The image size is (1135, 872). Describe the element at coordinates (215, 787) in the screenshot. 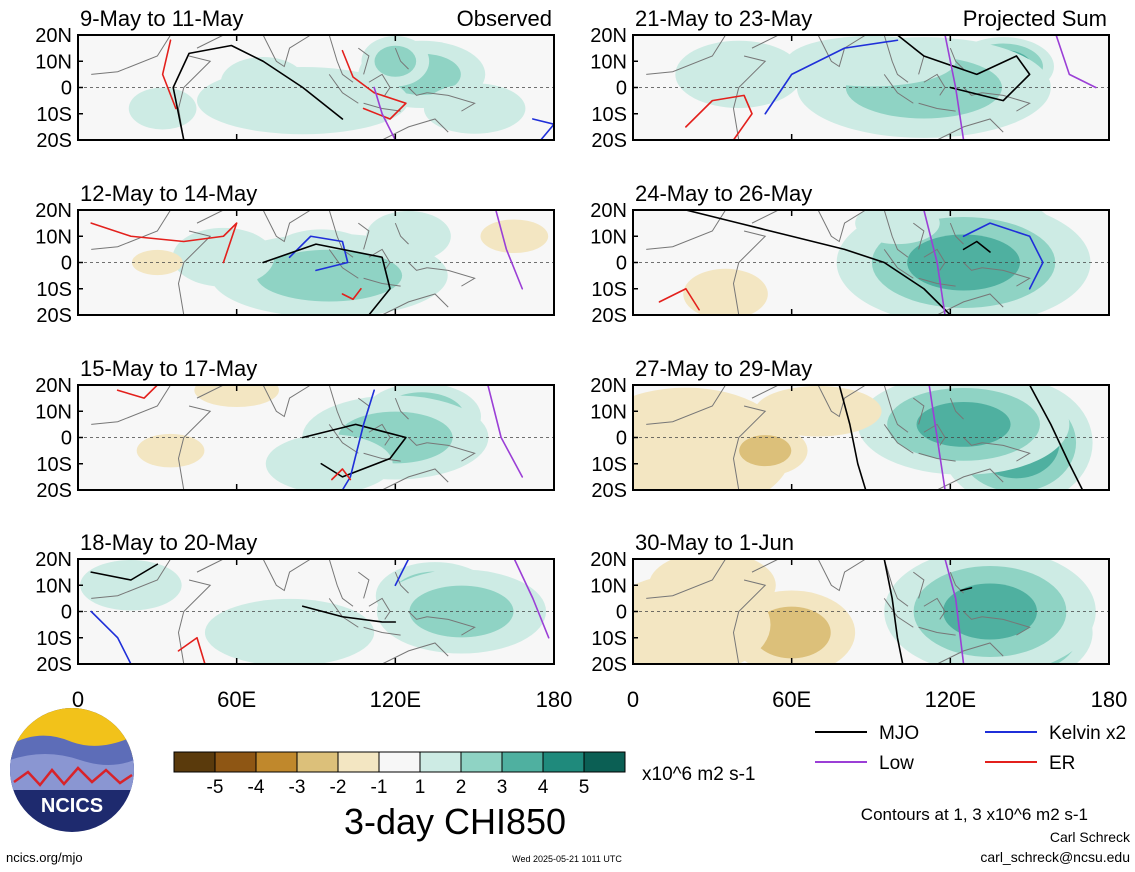

I see `colorbar-label: -5` at that location.